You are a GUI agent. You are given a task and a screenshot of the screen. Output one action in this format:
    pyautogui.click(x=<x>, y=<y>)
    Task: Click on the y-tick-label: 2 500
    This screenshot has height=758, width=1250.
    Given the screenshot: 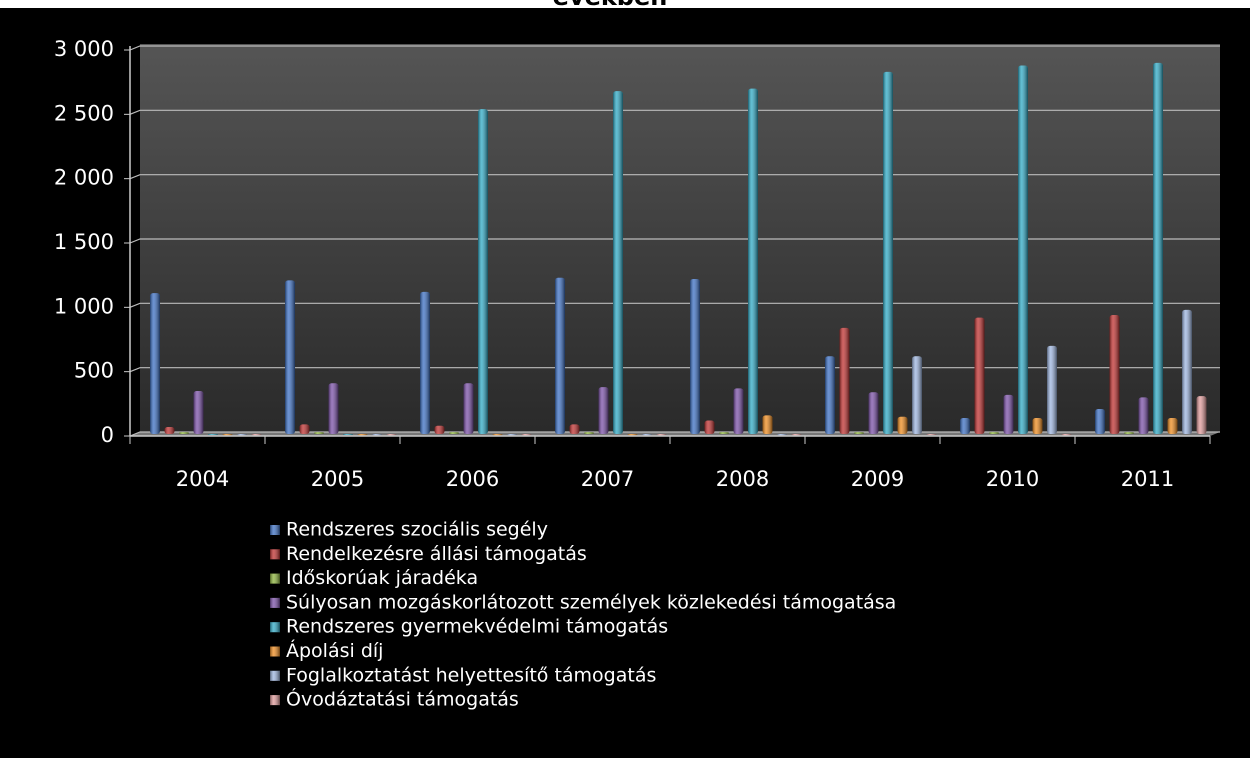 What is the action you would take?
    pyautogui.click(x=84, y=113)
    